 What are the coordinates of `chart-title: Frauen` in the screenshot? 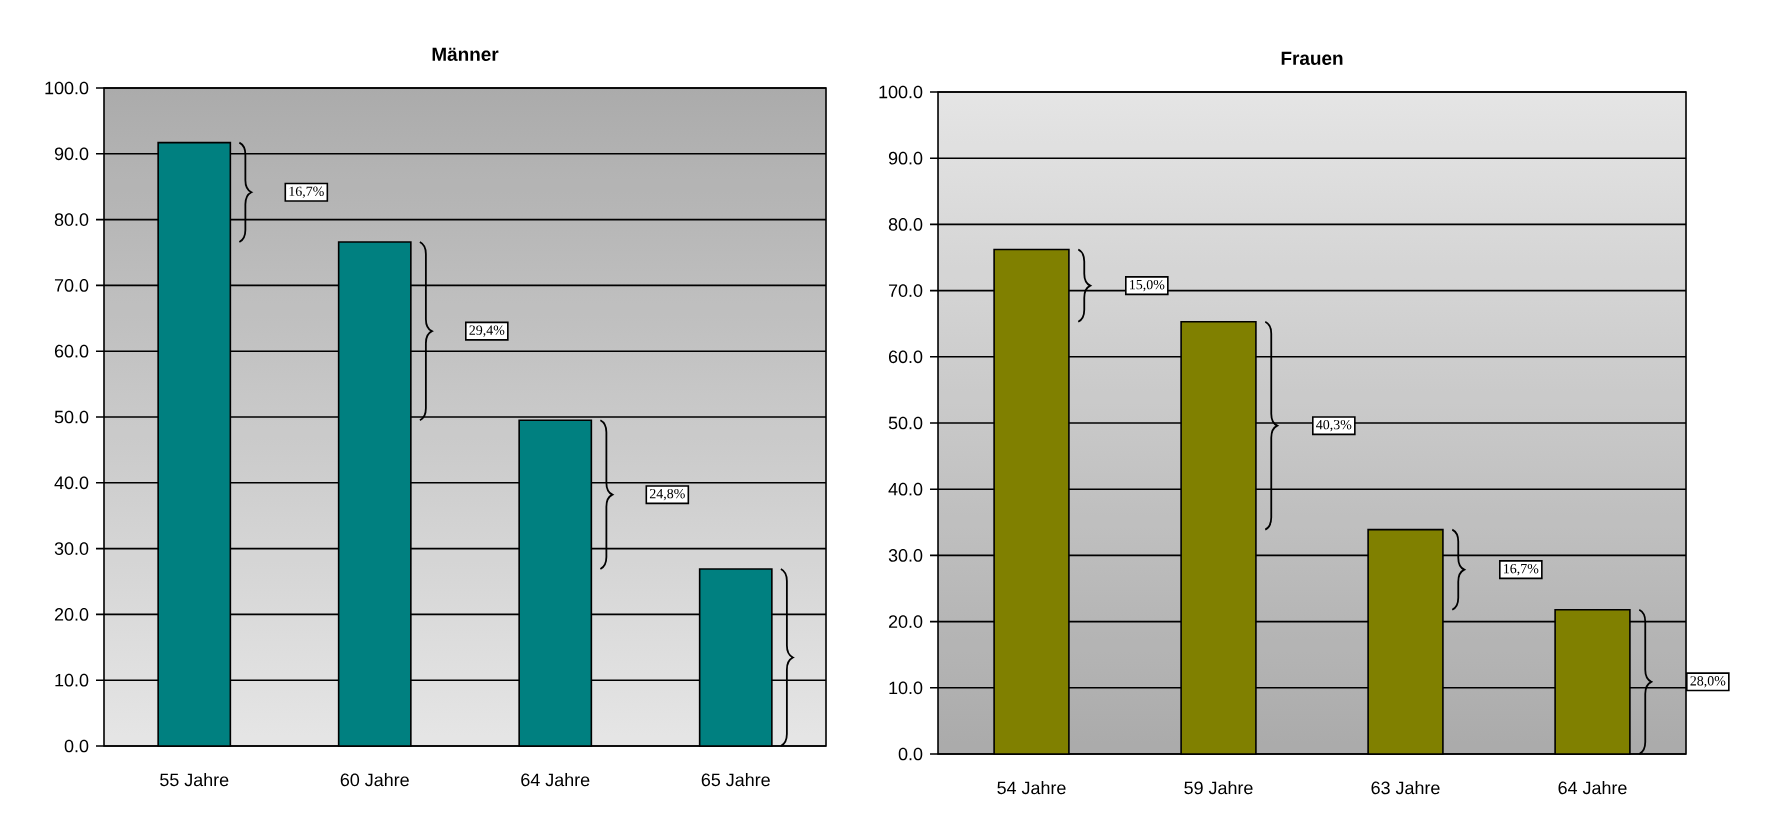 It's located at (1312, 58).